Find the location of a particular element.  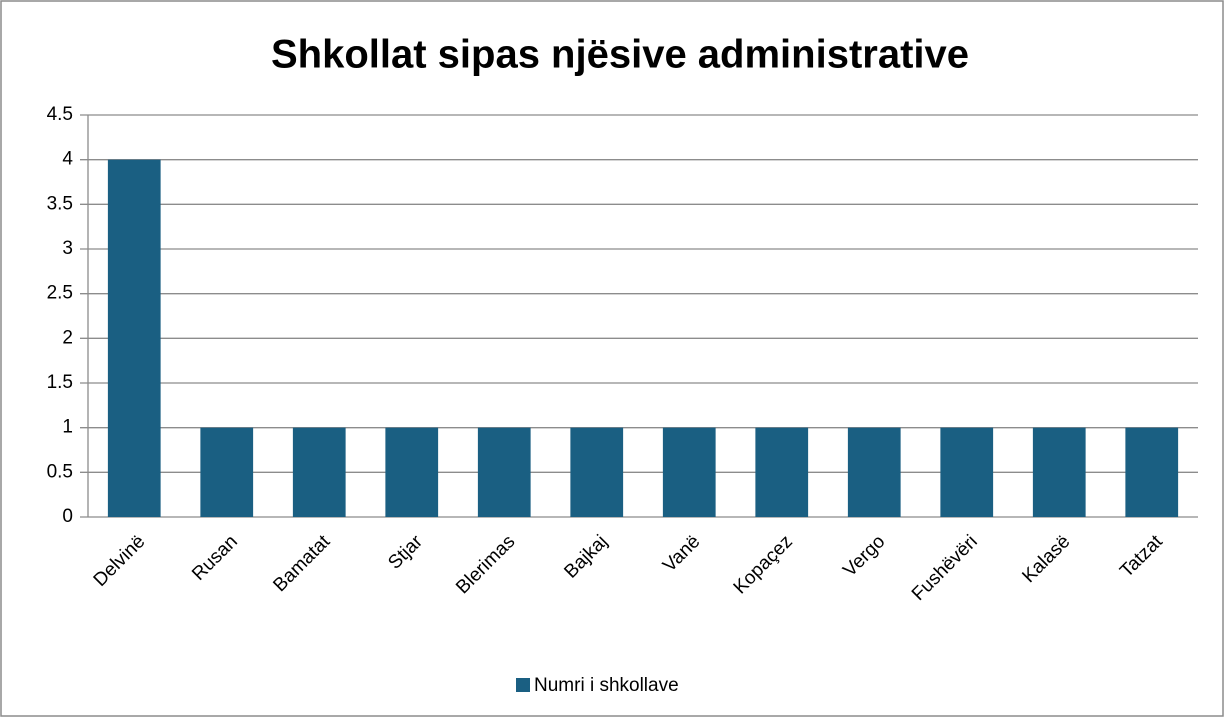

legend-label: Numri i shkollave is located at coordinates (606, 685).